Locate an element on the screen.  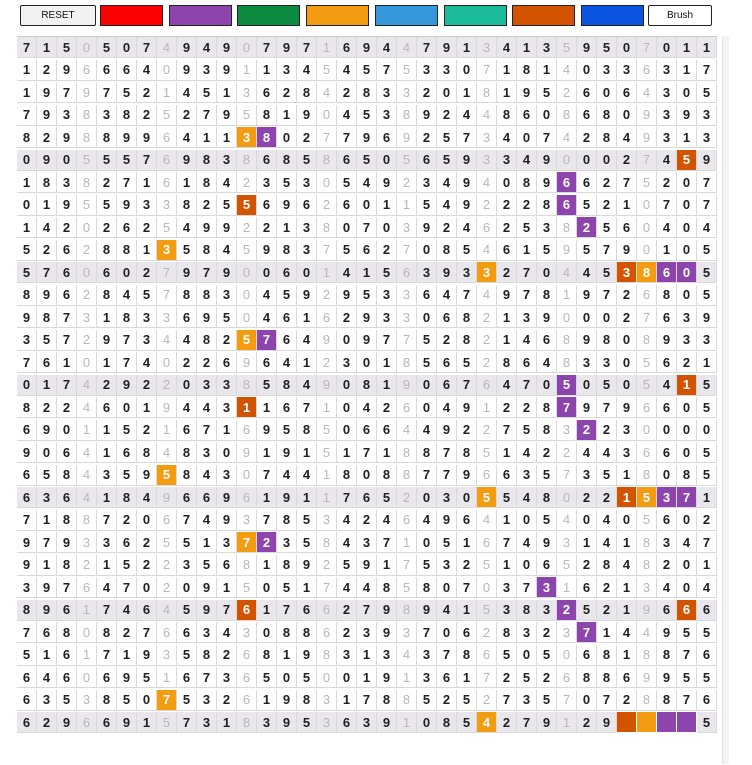
highlighted-cell: 2 is located at coordinates (587, 227).